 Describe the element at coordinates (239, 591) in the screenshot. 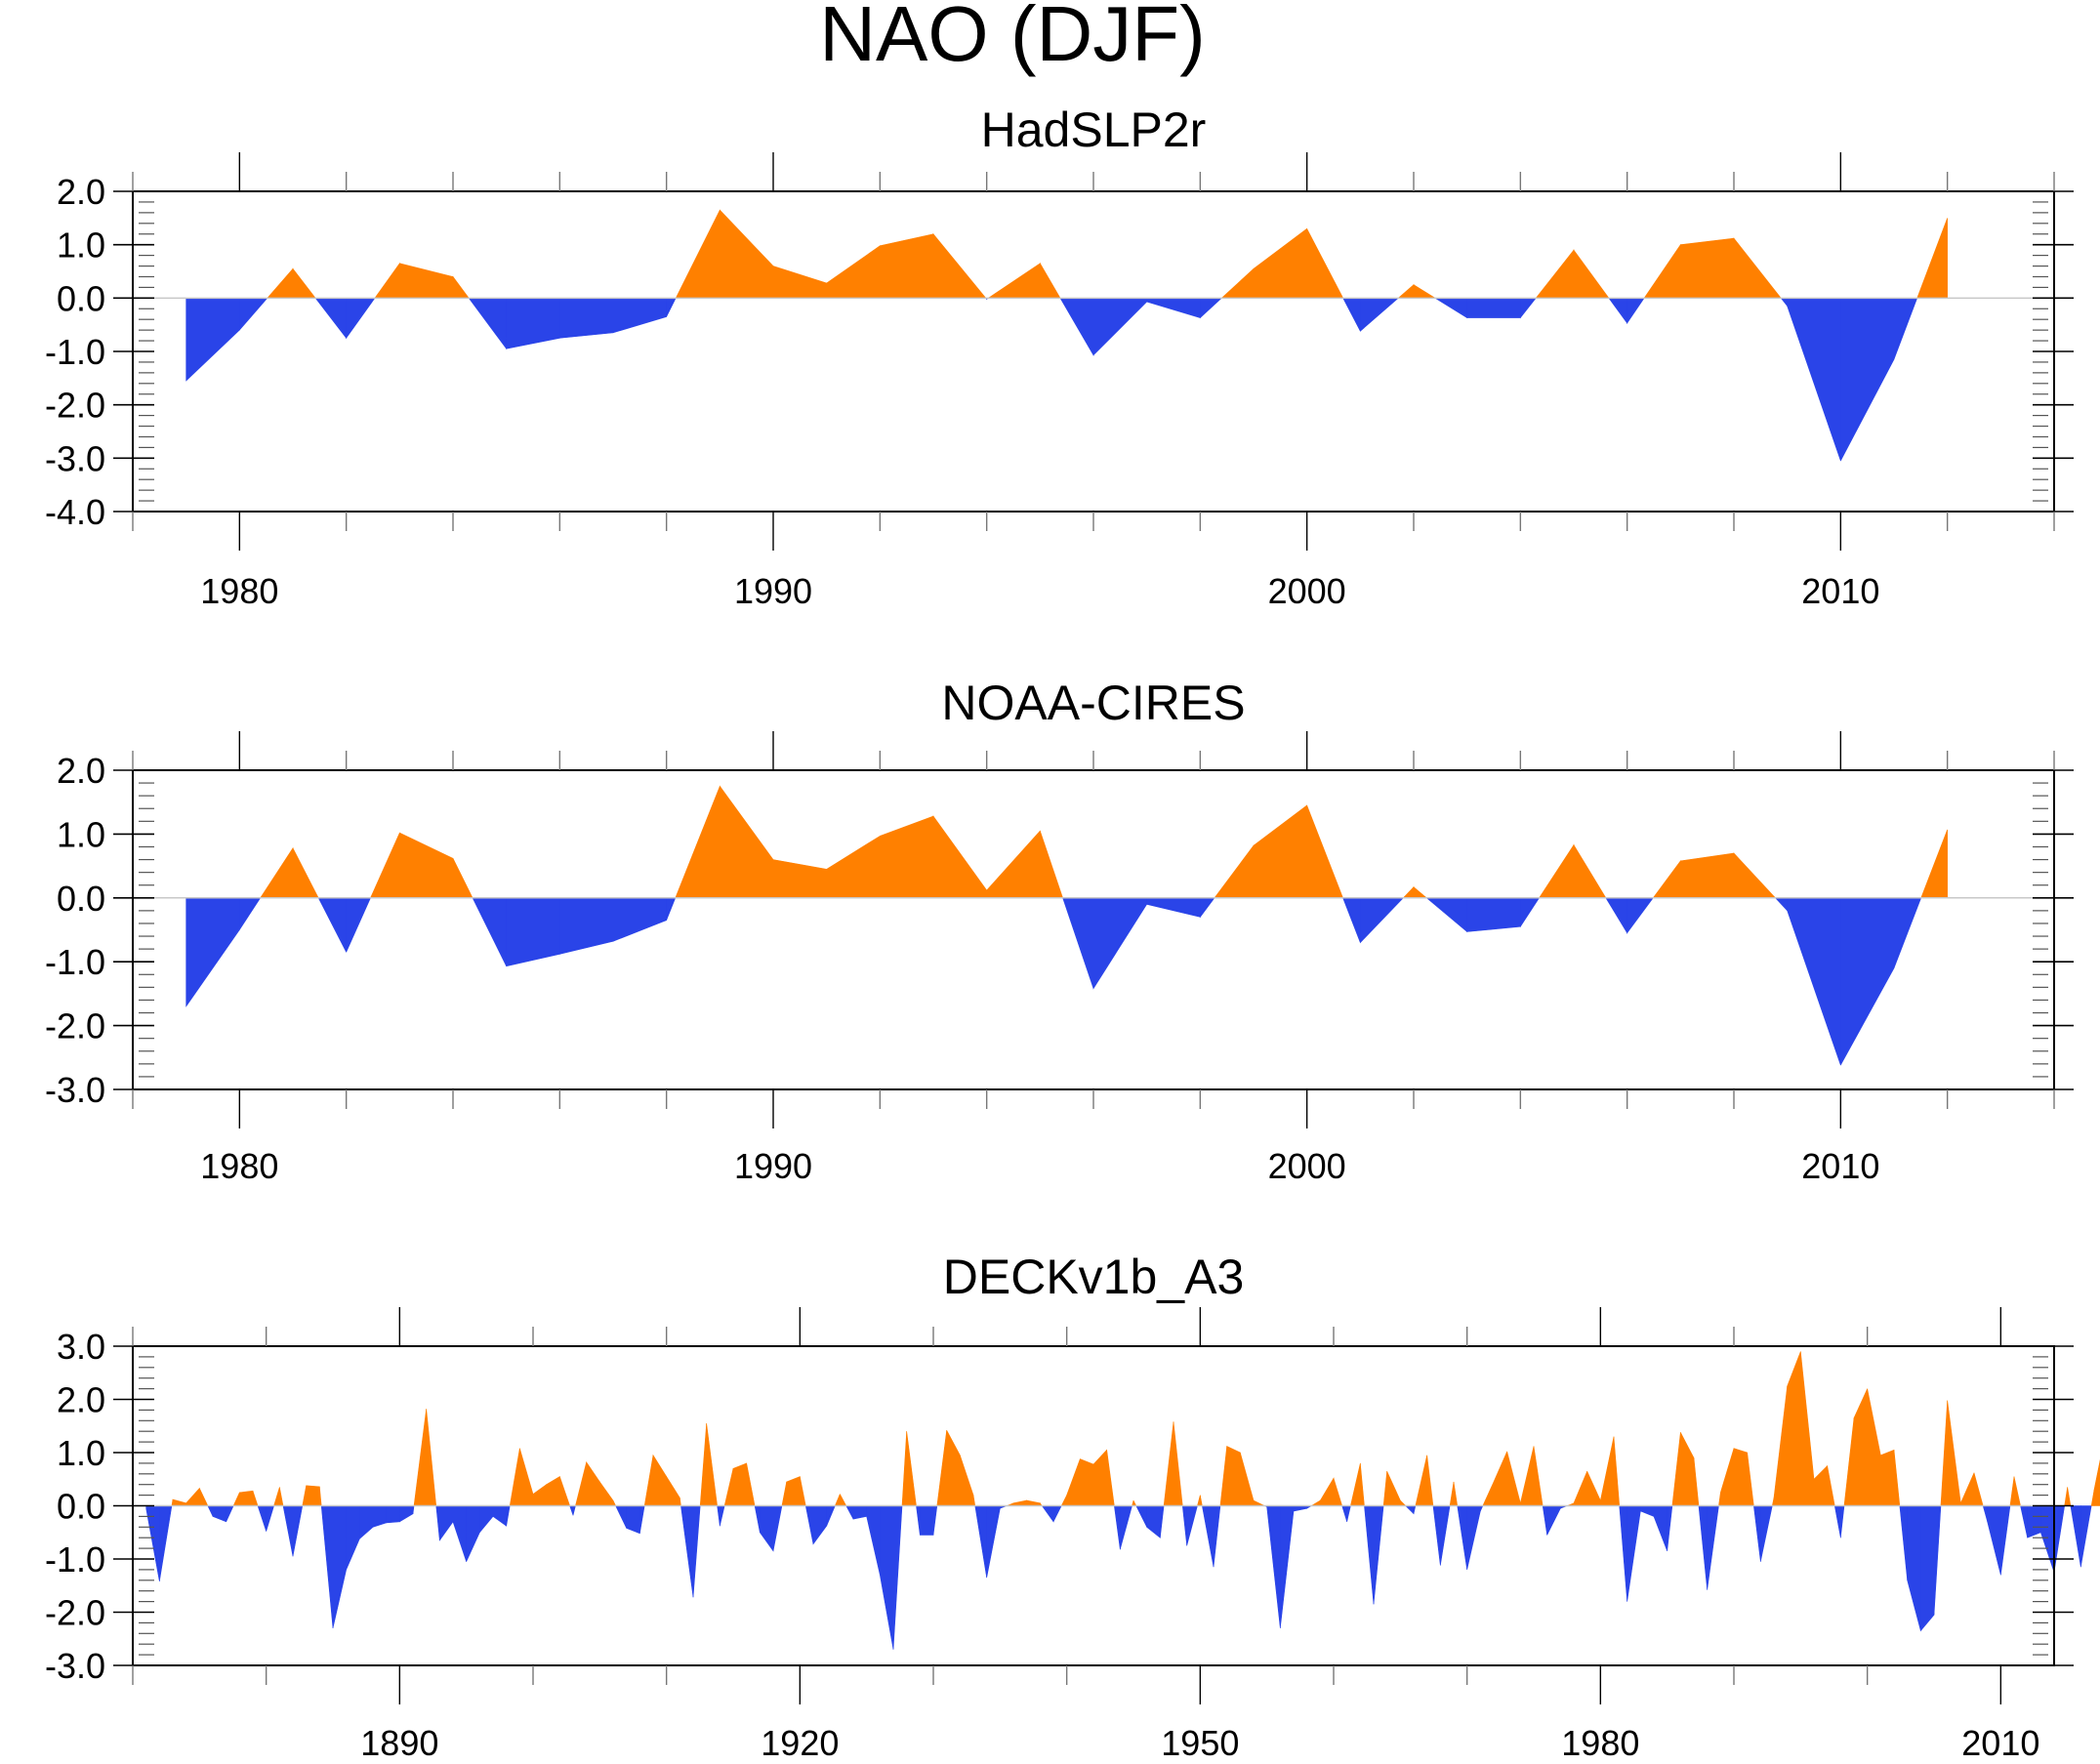

I see `x-tick-label: 1980` at that location.